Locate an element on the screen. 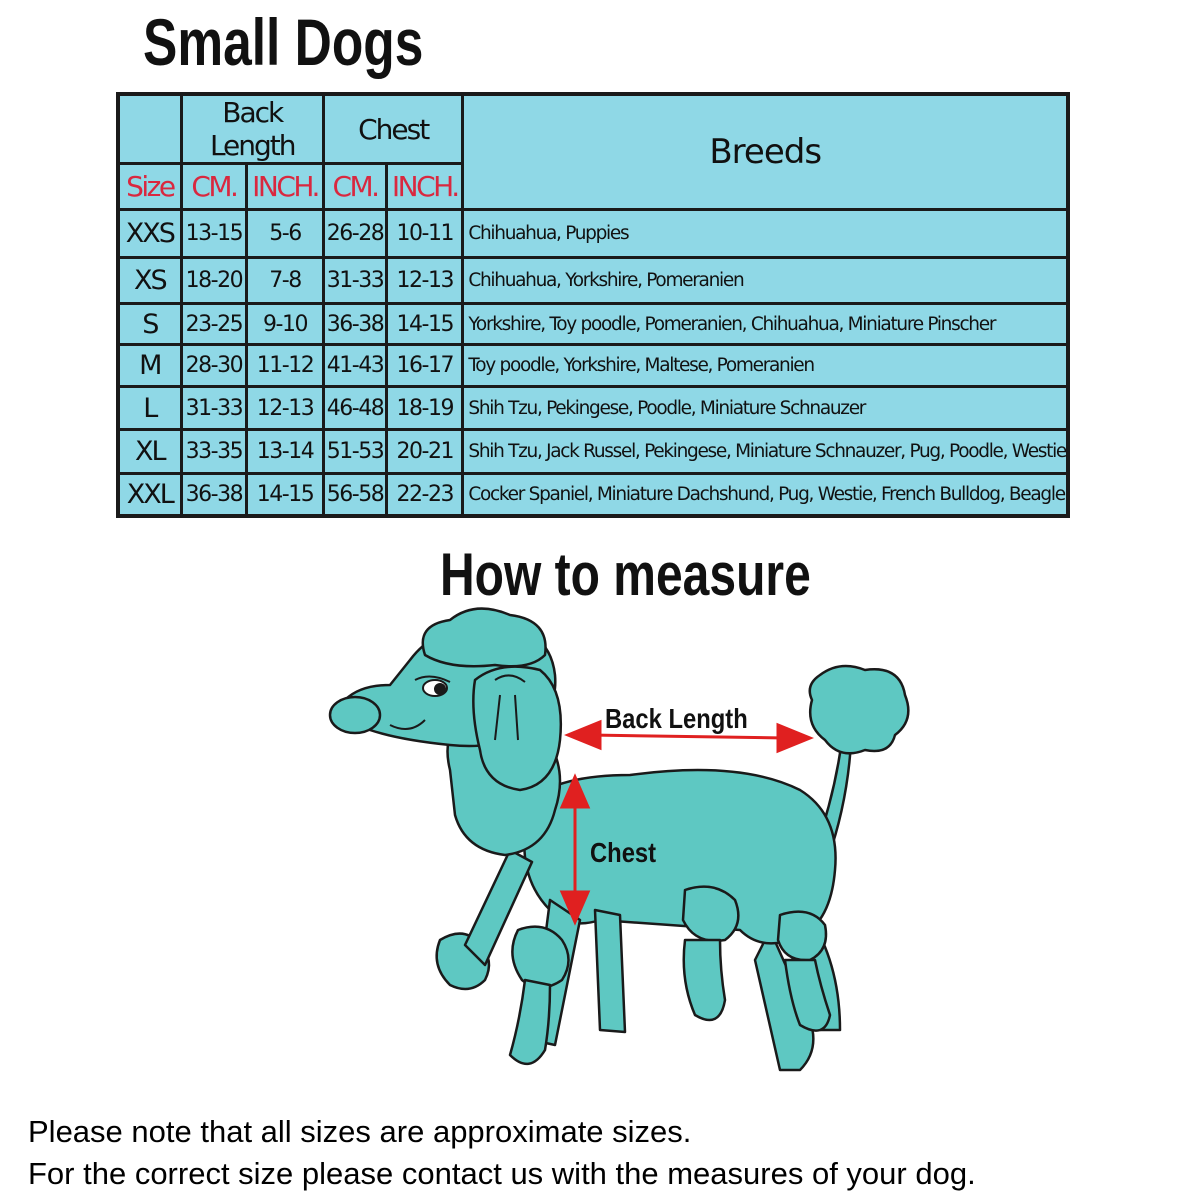 This screenshot has width=1200, height=1200. table-row: XXS 13-15 5-6 26-28 10-11 Chihuahua, Puppies is located at coordinates (593, 233).